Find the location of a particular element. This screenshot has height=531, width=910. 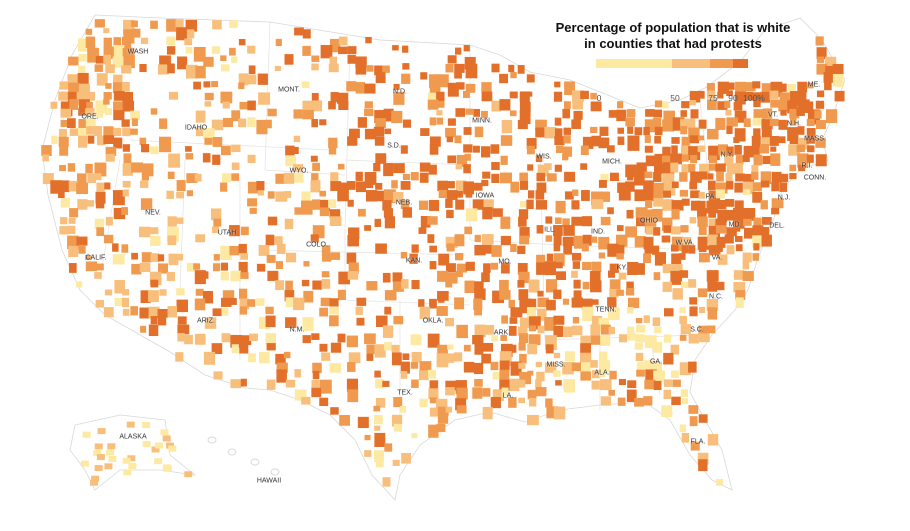

legend-tick: 0 is located at coordinates (599, 98).